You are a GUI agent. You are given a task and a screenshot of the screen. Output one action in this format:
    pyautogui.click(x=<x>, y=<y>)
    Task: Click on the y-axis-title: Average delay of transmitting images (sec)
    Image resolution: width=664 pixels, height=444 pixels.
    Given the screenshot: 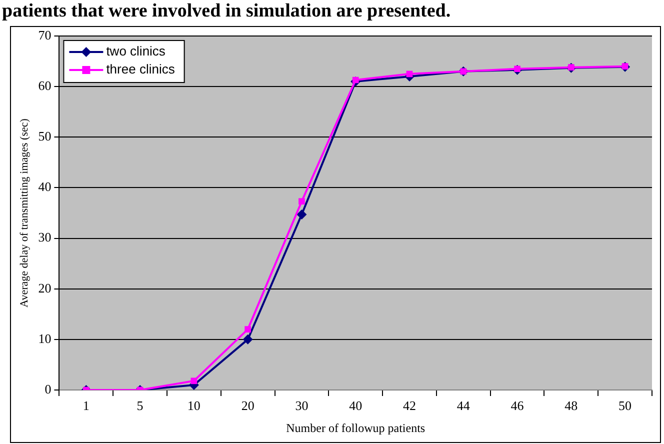 What is the action you would take?
    pyautogui.click(x=24, y=213)
    